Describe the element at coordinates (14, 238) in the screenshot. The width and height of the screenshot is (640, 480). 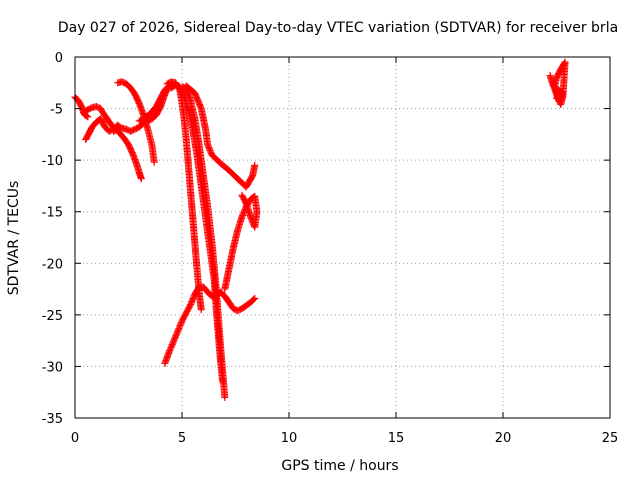
I see `y-axis-label: SDTVAR / TECUs` at that location.